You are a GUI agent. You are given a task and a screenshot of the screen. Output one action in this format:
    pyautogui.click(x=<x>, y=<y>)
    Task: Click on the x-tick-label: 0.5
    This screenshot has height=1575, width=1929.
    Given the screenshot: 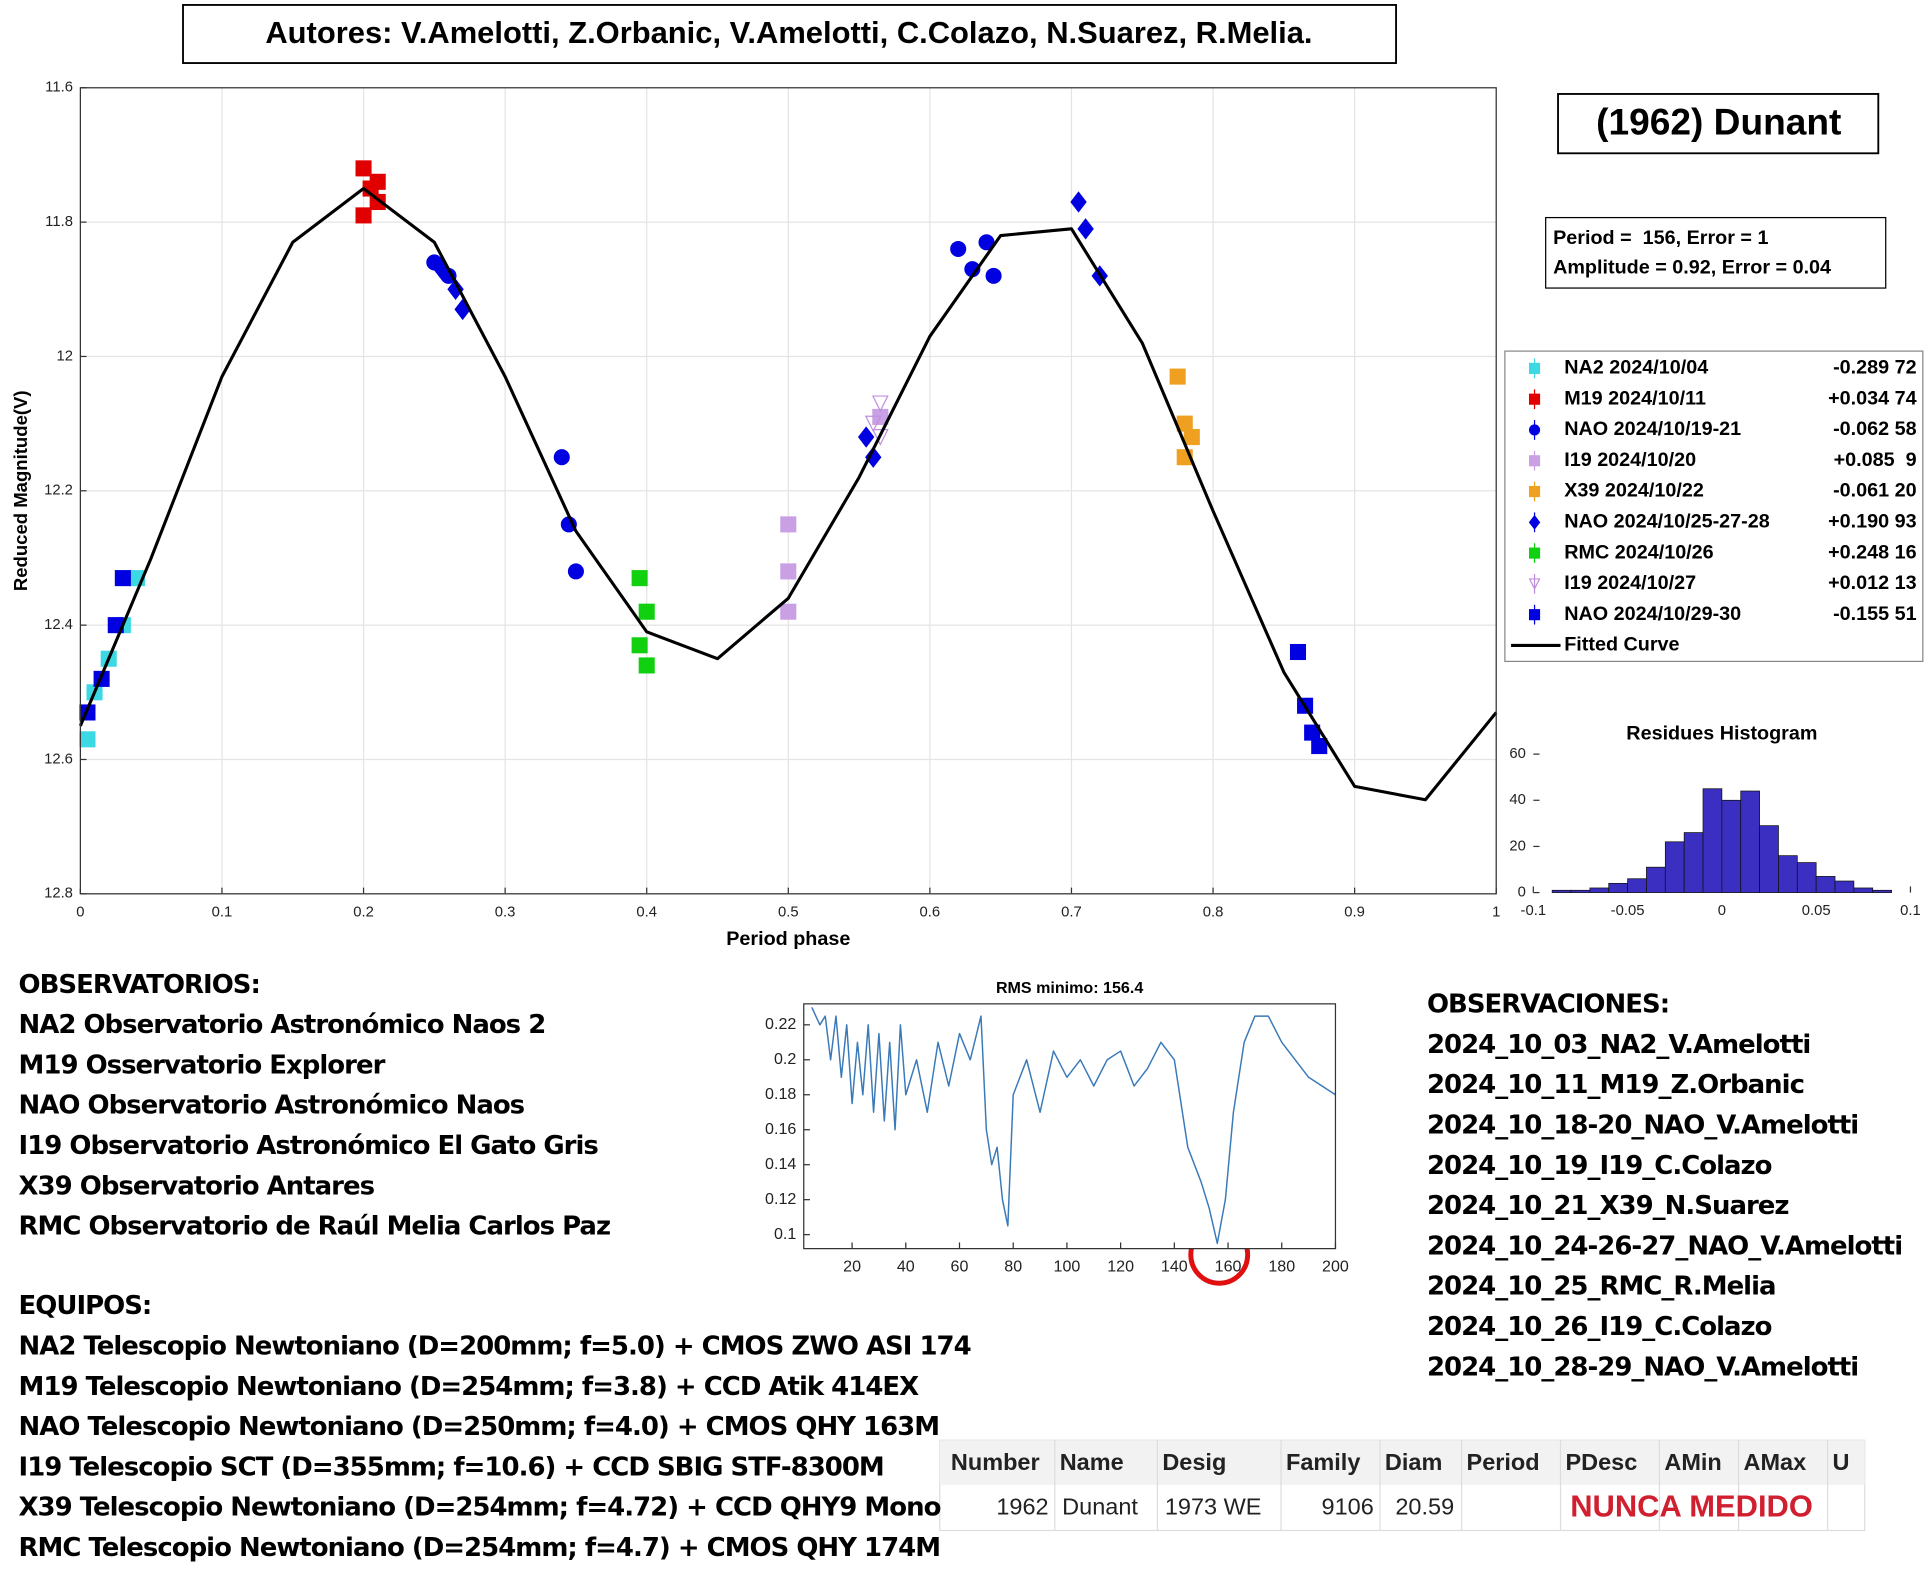 What is the action you would take?
    pyautogui.click(x=788, y=912)
    